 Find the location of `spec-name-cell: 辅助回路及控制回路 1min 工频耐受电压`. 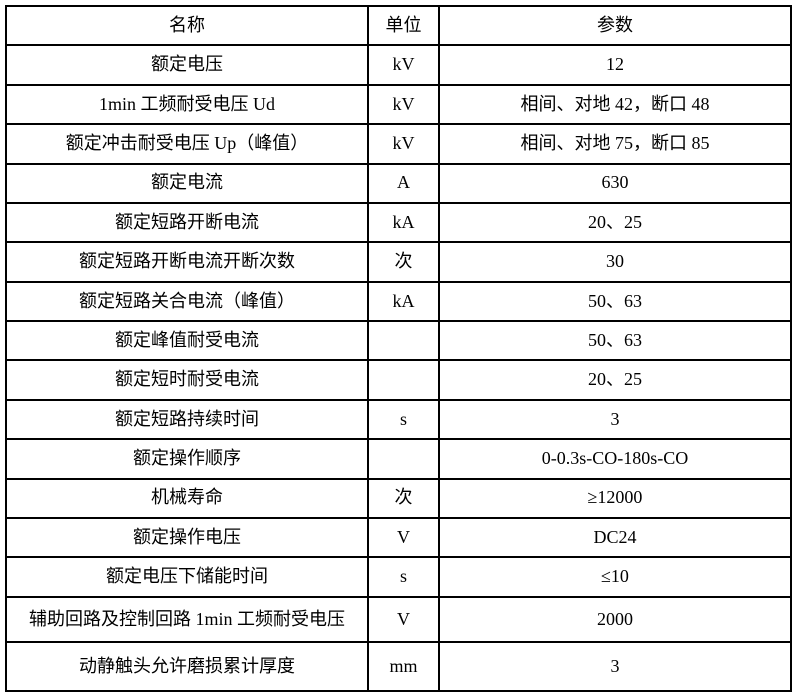

spec-name-cell: 辅助回路及控制回路 1min 工频耐受电压 is located at coordinates (187, 619).